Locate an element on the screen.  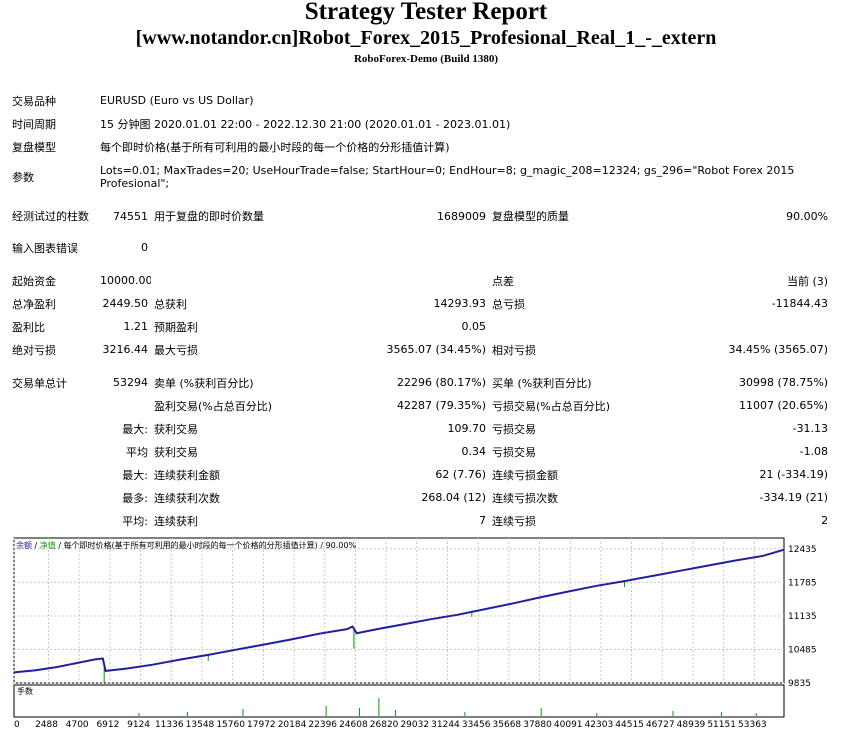
x-tick-label: 31244 is located at coordinates (445, 725).